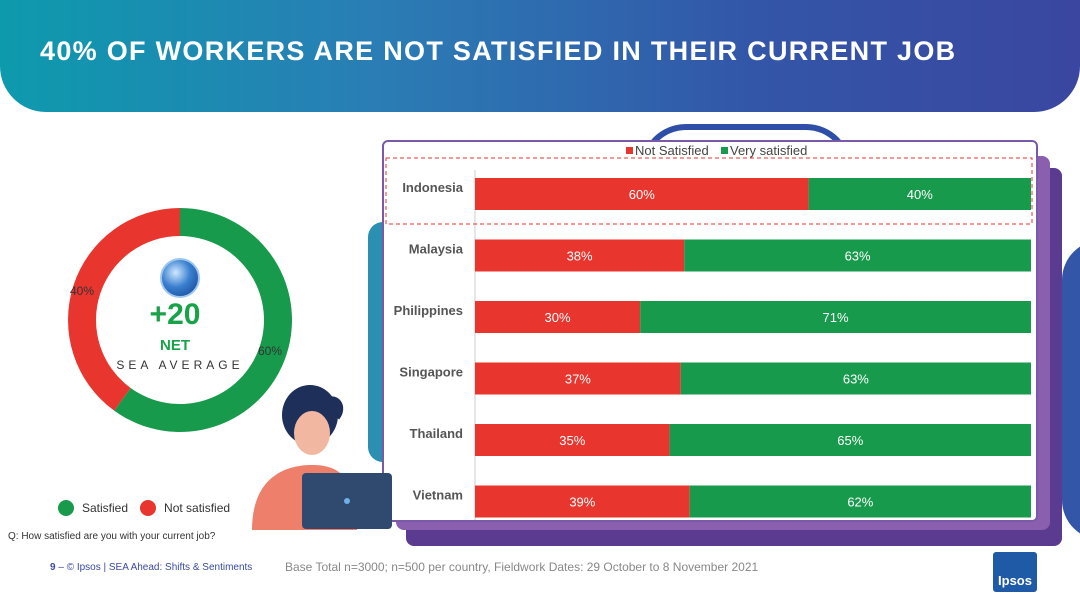 The height and width of the screenshot is (608, 1080). What do you see at coordinates (438, 495) in the screenshot?
I see `category-label: Vietnam` at bounding box center [438, 495].